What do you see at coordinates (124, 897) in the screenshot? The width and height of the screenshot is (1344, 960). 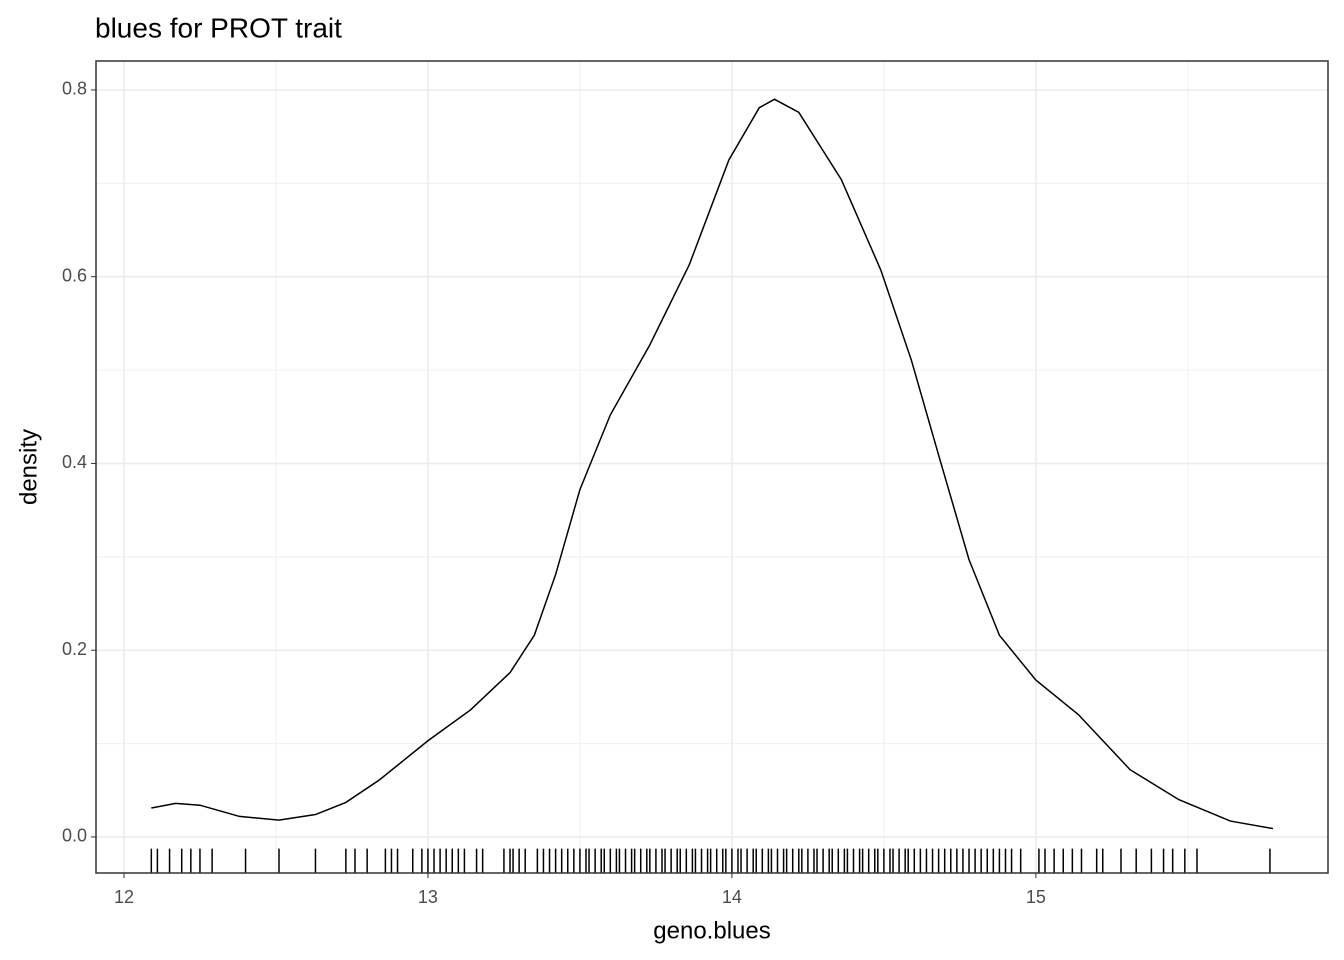 I see `x-tick-label: 12` at bounding box center [124, 897].